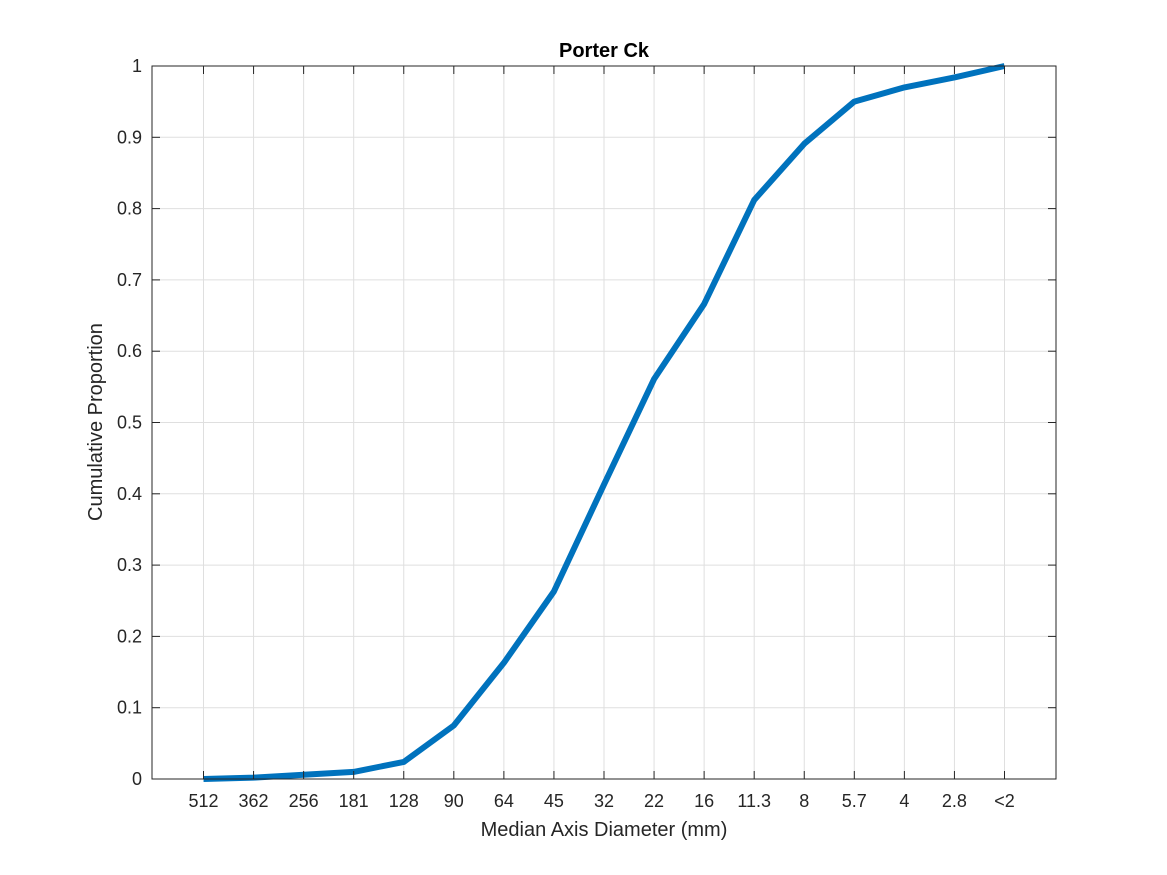 This screenshot has height=875, width=1167. I want to click on x-tick-label: 4, so click(904, 801).